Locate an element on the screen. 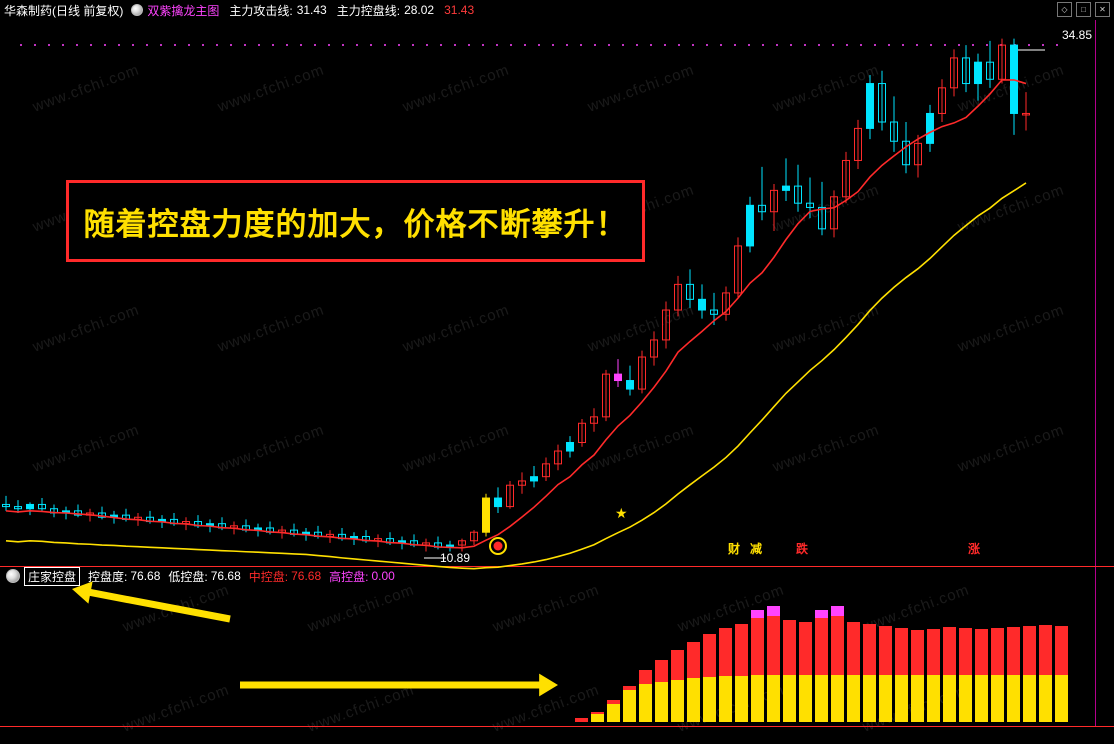 The height and width of the screenshot is (744, 1114). maximize-button: □ is located at coordinates (1083, 9).